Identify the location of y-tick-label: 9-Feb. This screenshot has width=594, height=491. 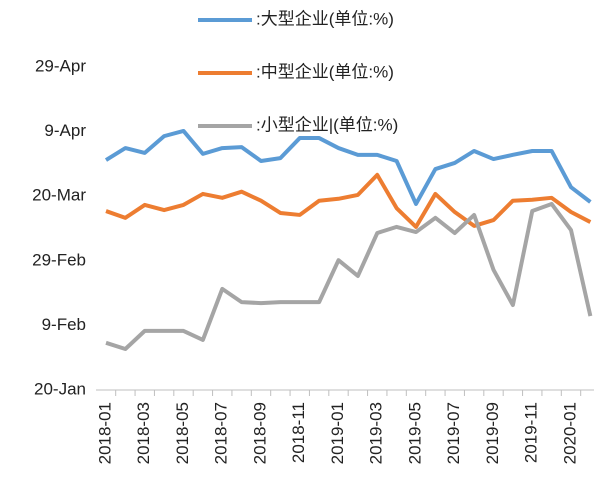
(64, 324).